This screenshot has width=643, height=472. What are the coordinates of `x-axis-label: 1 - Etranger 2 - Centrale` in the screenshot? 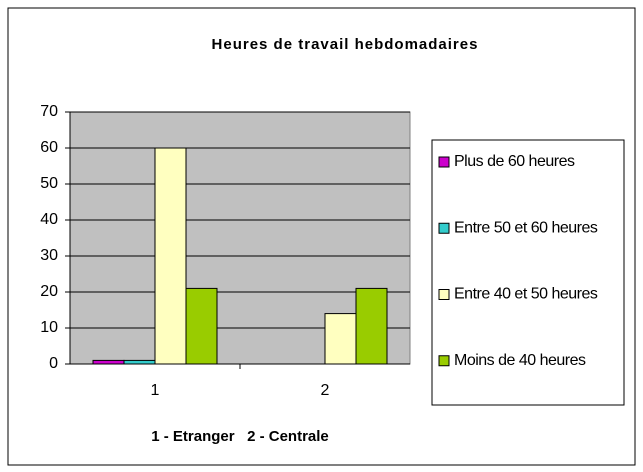 It's located at (240, 436).